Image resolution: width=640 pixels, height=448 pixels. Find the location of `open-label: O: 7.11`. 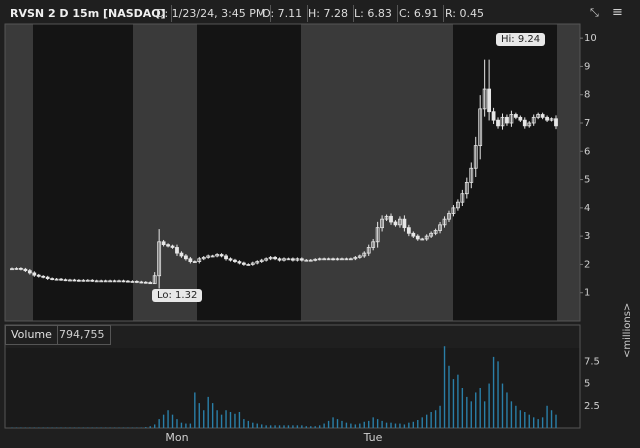

open-label: O: 7.11 is located at coordinates (283, 13).